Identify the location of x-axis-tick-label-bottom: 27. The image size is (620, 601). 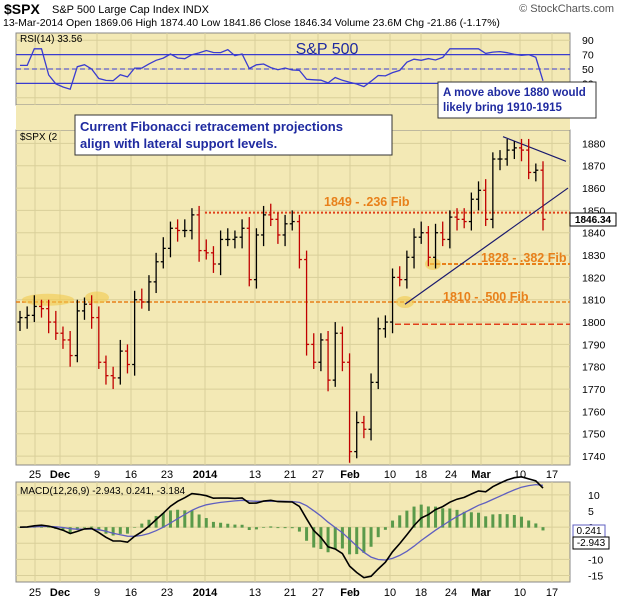
(318, 593).